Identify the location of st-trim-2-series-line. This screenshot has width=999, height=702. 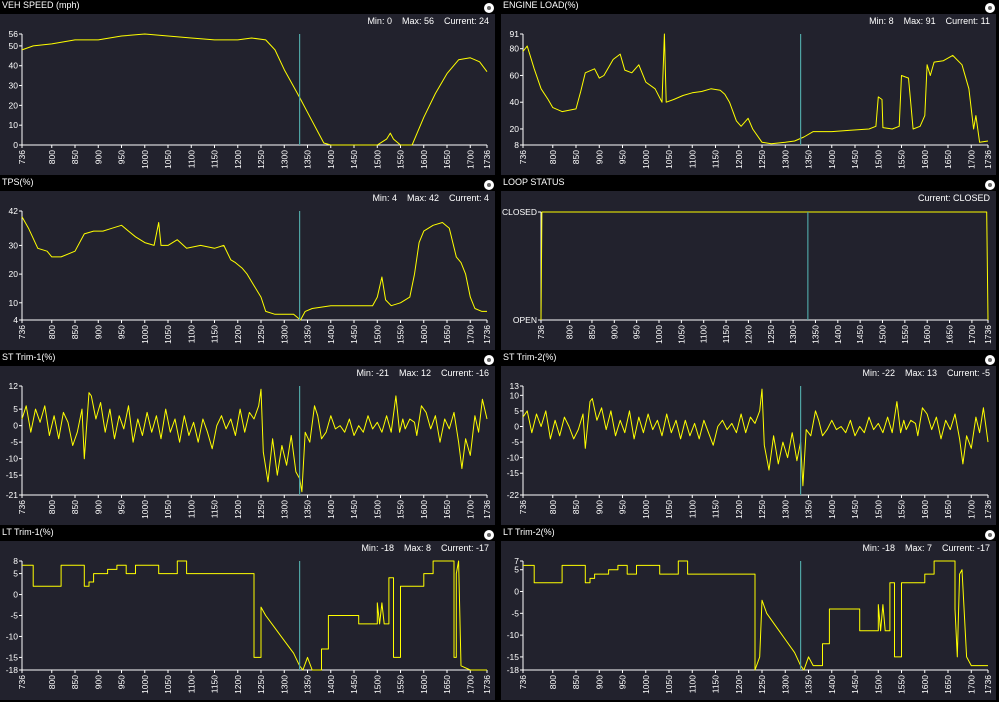
(755, 437).